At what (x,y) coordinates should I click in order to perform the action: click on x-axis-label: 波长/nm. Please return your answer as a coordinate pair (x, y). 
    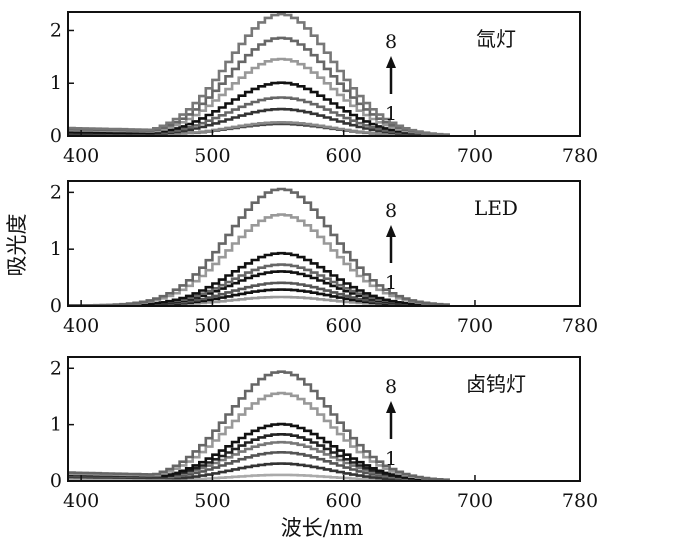
    Looking at the image, I should click on (322, 528).